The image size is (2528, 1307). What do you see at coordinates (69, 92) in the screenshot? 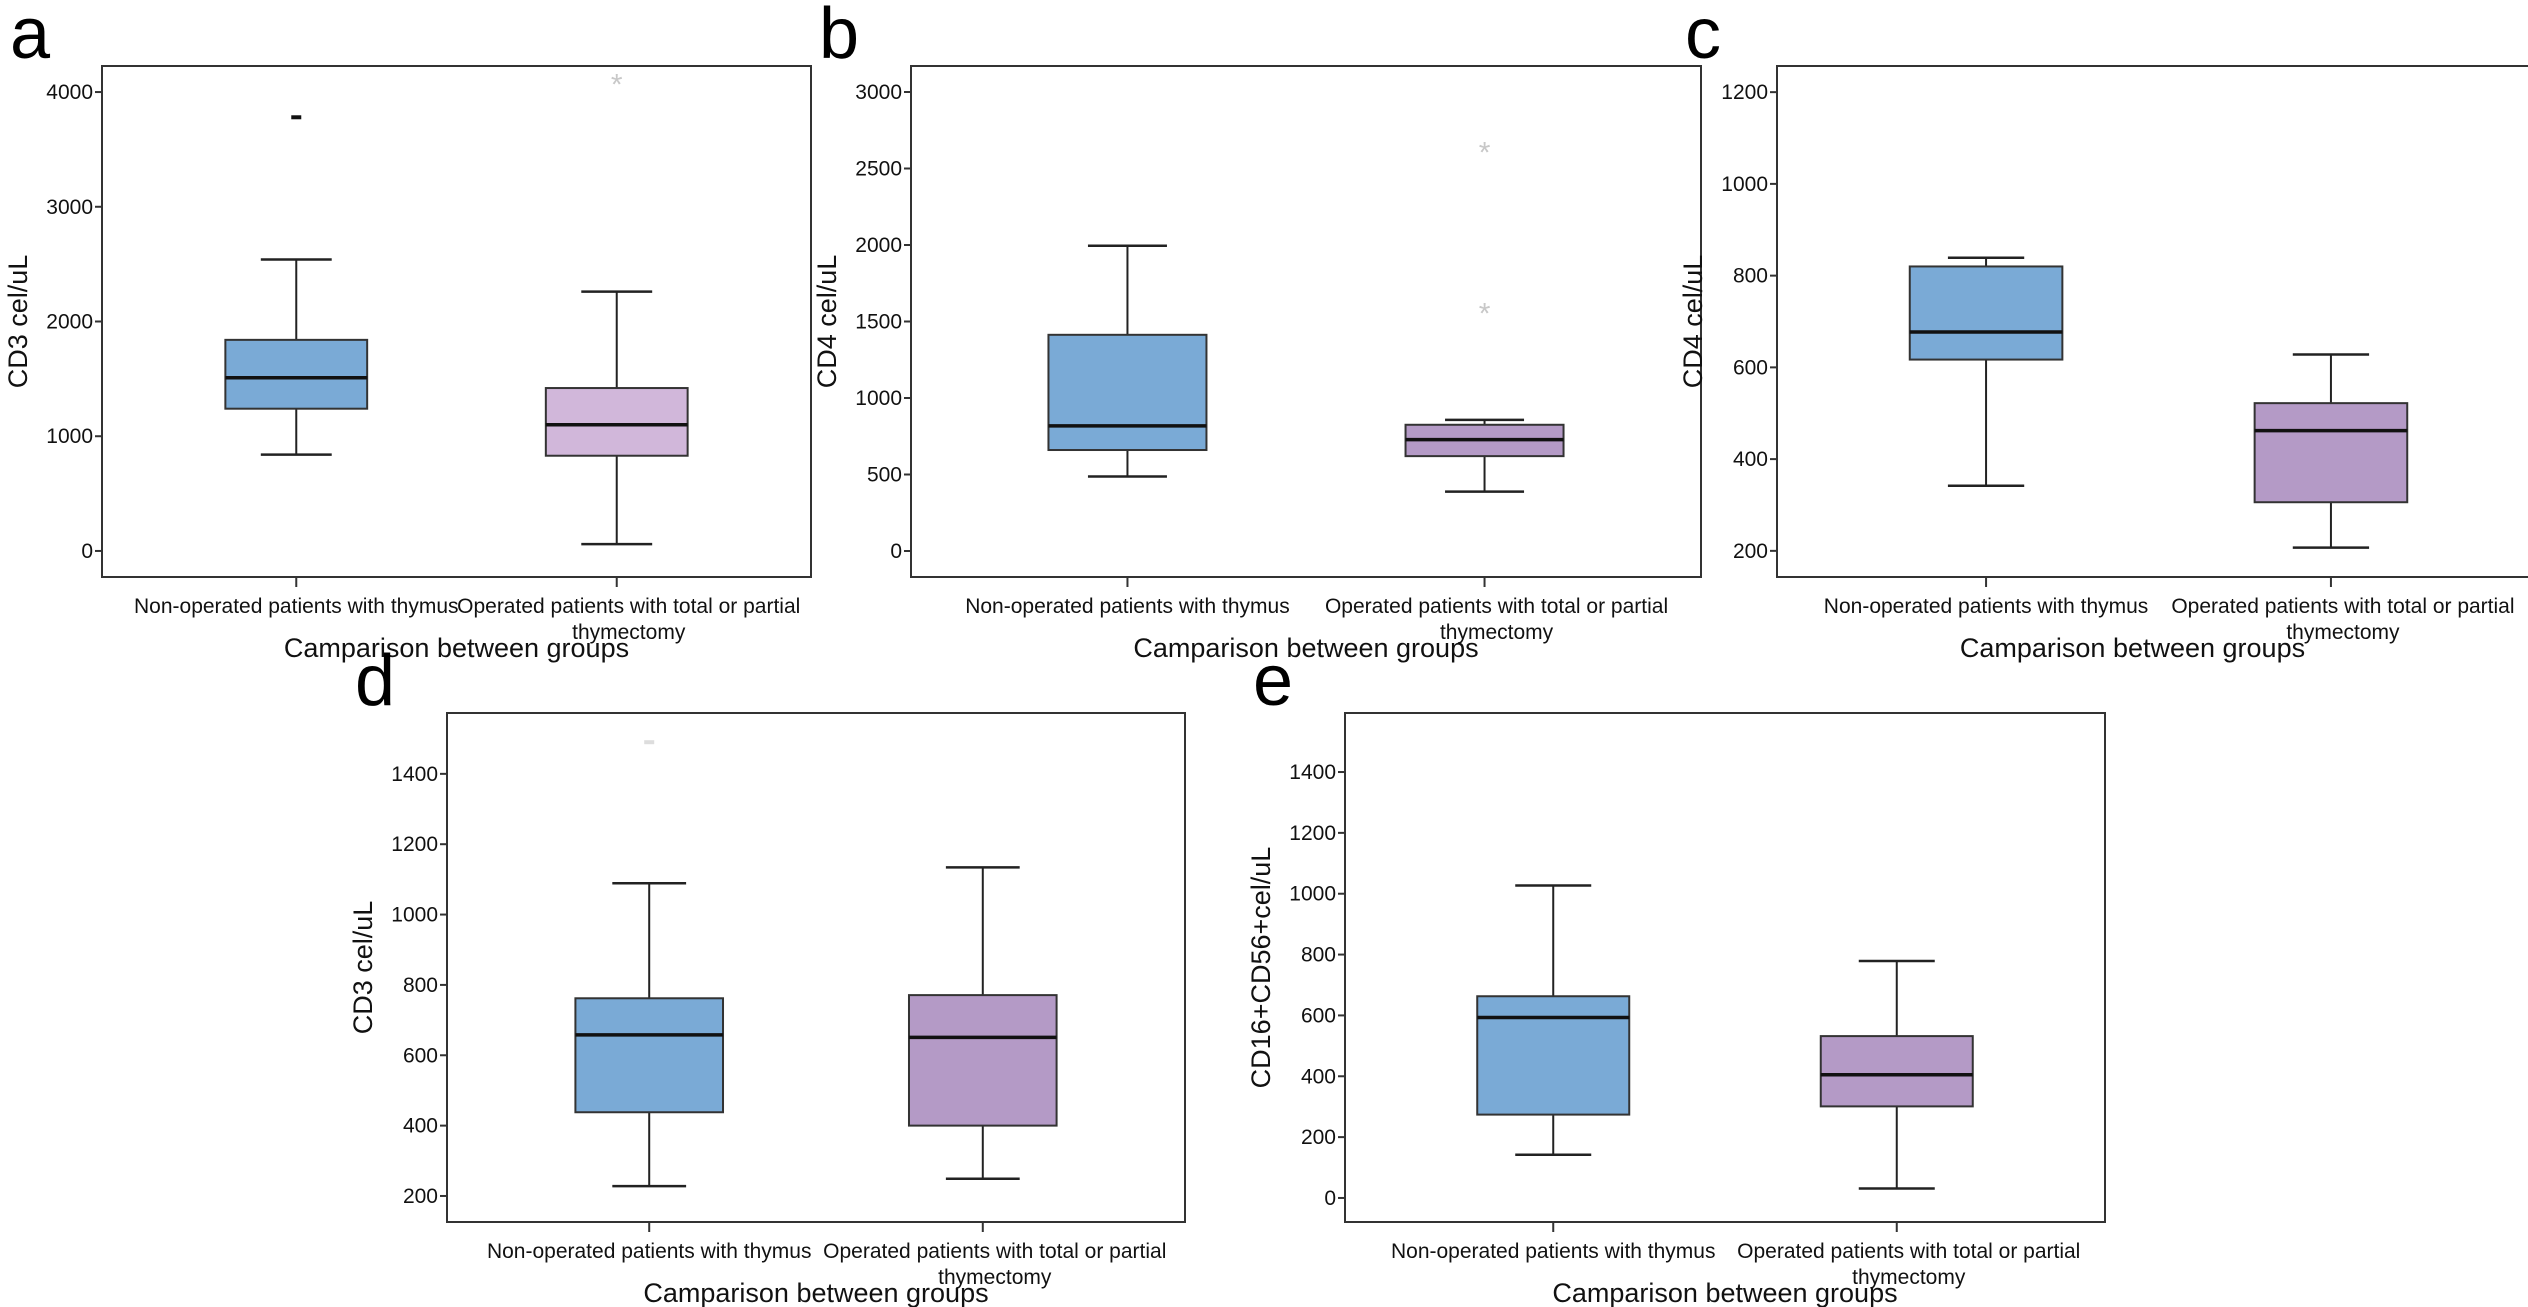
I see `y-tick-label: 4000` at bounding box center [69, 92].